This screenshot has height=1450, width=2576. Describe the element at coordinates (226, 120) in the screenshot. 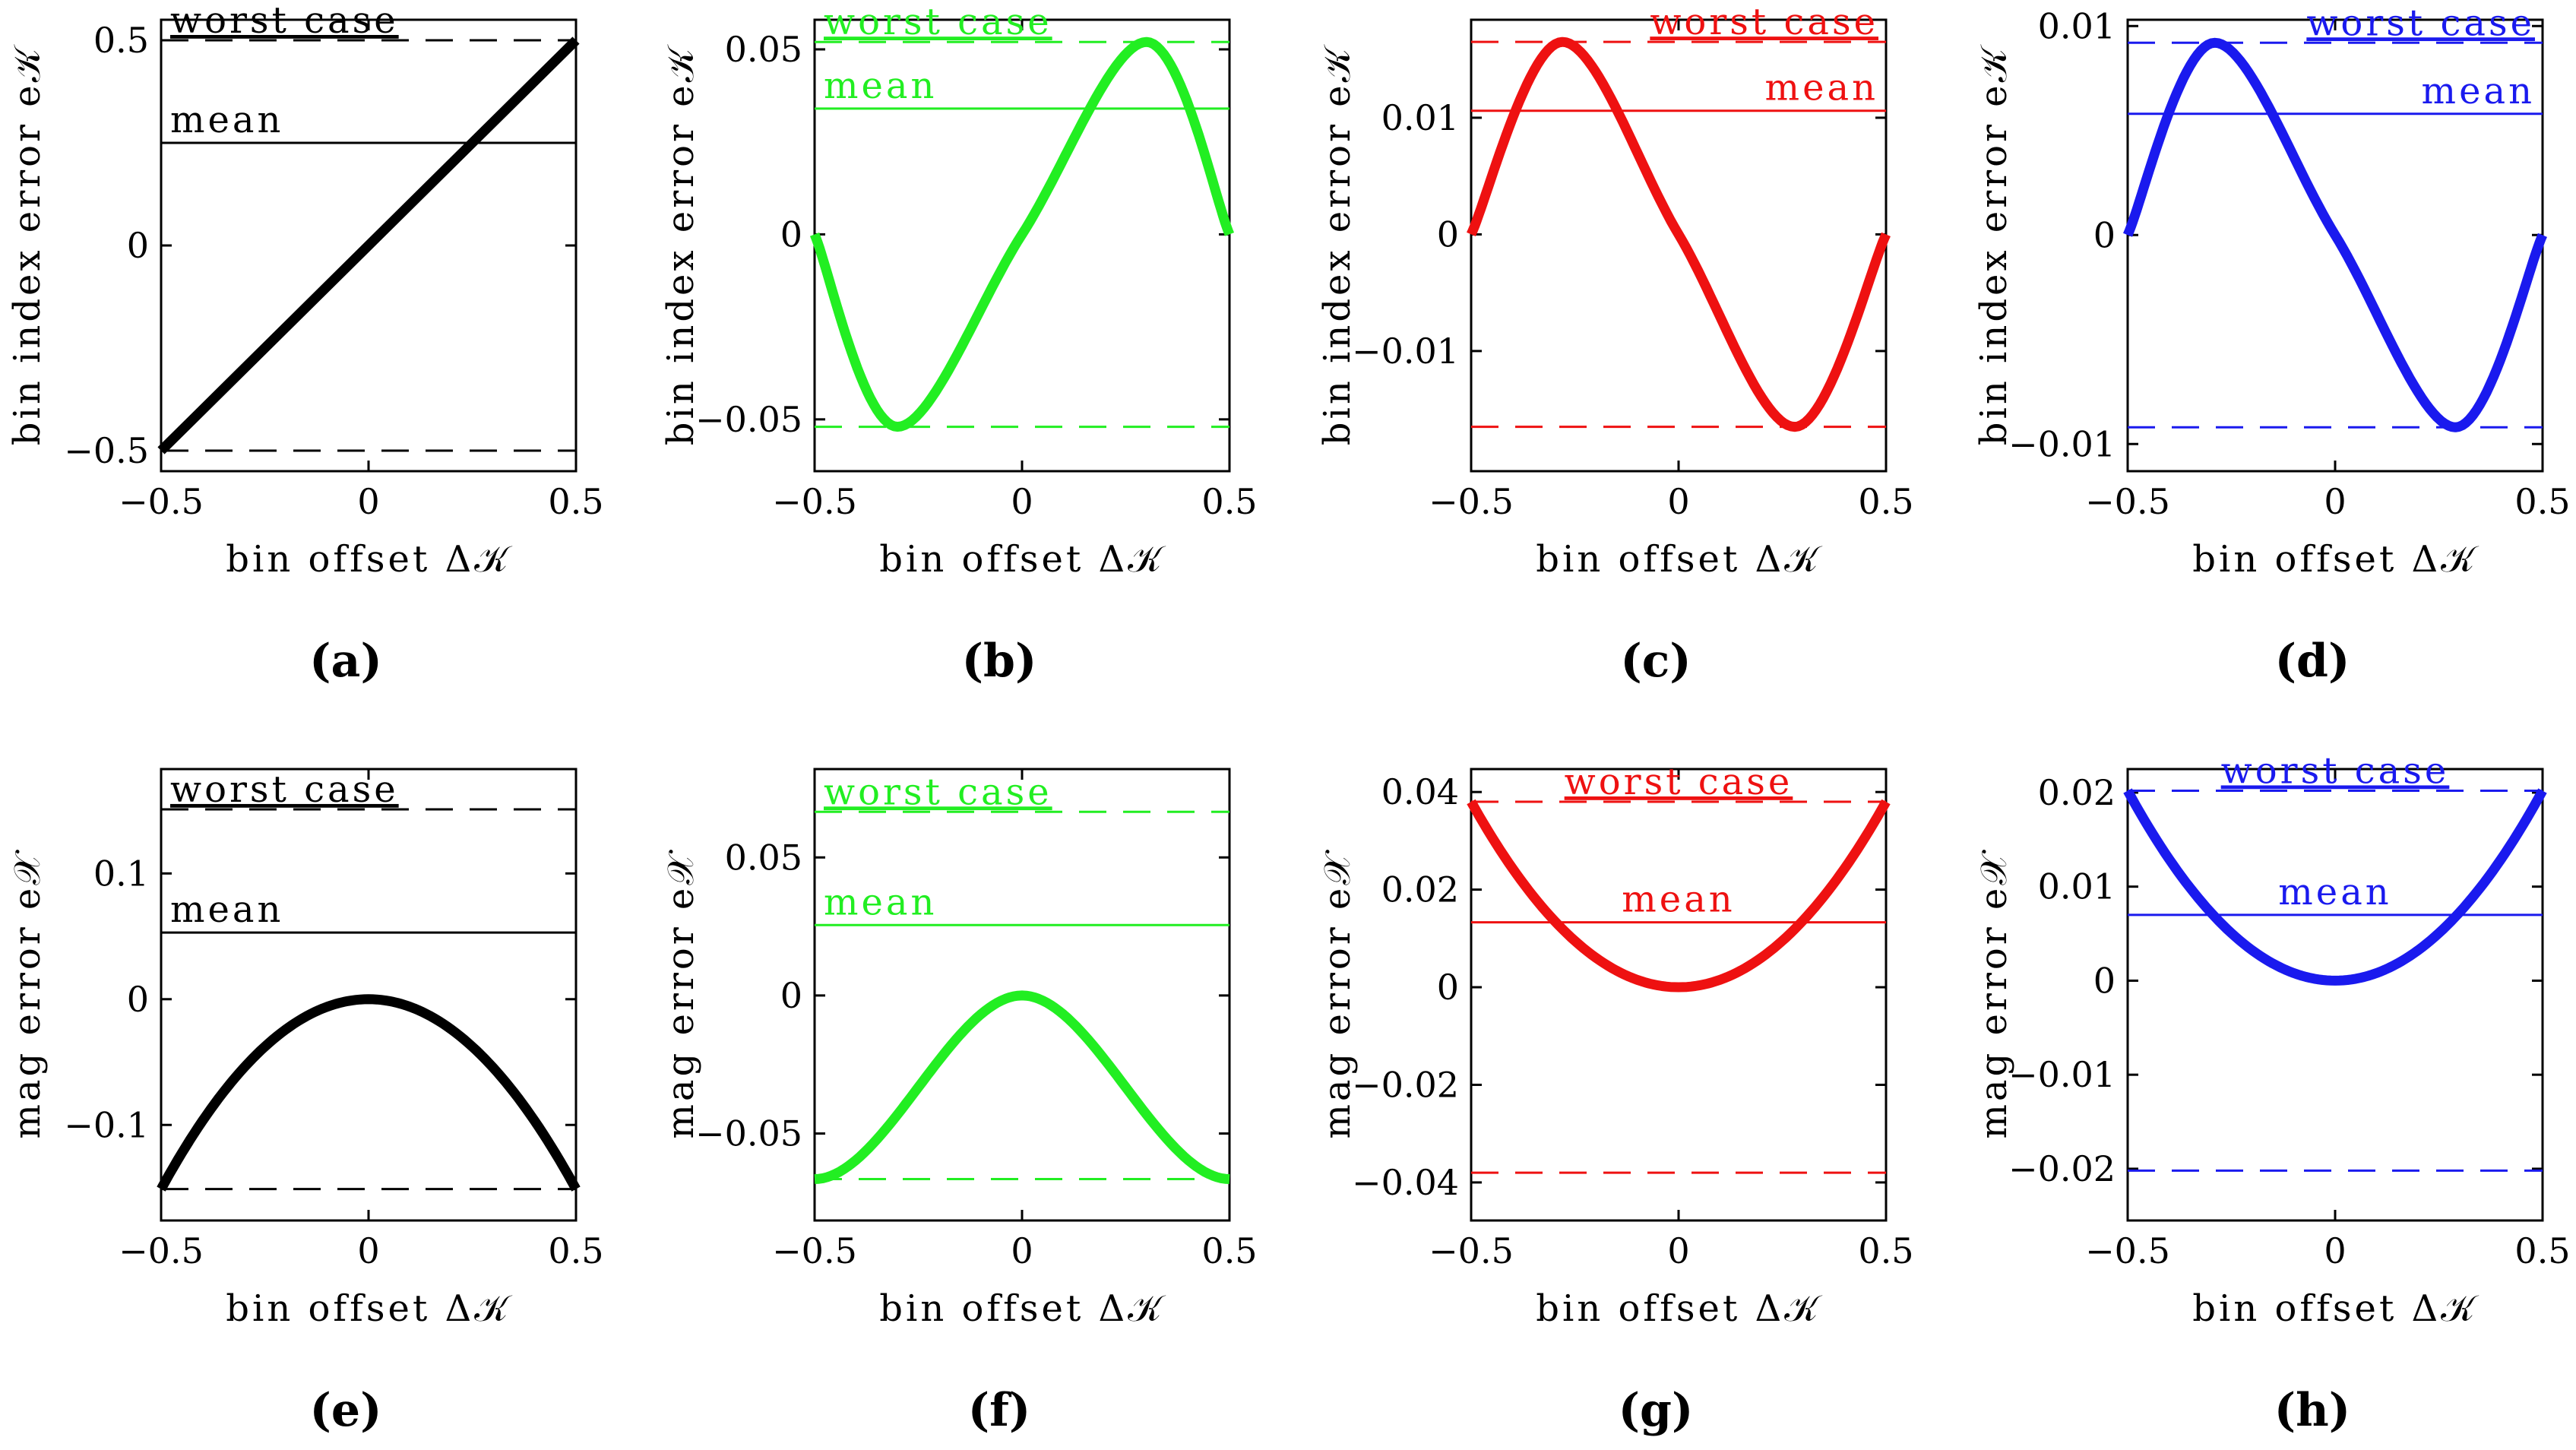

I see `mean-label-a: mean` at that location.